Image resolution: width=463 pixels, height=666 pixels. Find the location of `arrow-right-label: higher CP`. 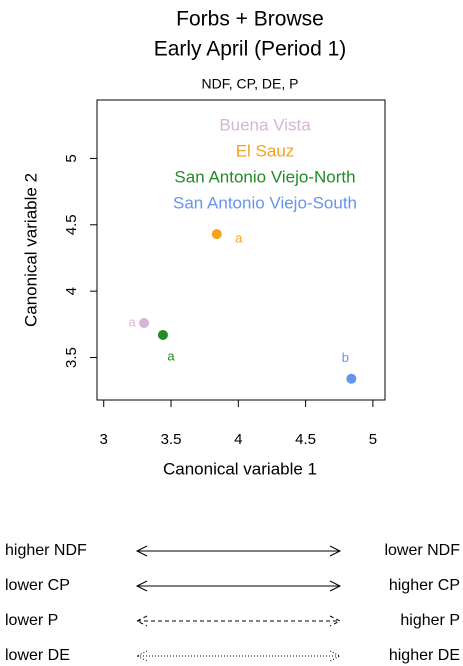

arrow-right-label: higher CP is located at coordinates (424, 585).